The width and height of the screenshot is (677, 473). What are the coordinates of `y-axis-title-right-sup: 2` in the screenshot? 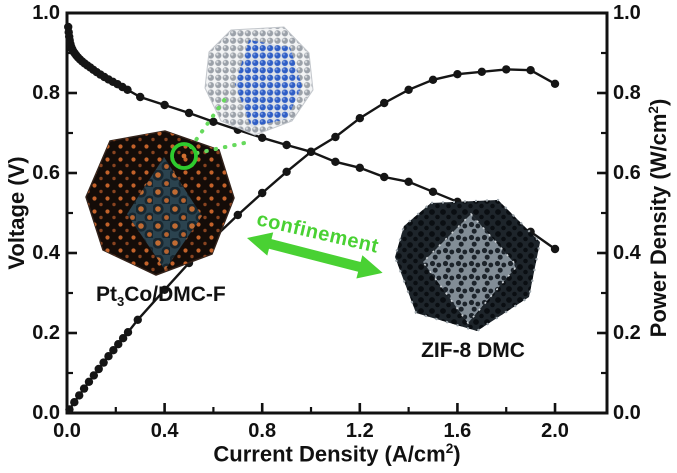 It's located at (653, 110).